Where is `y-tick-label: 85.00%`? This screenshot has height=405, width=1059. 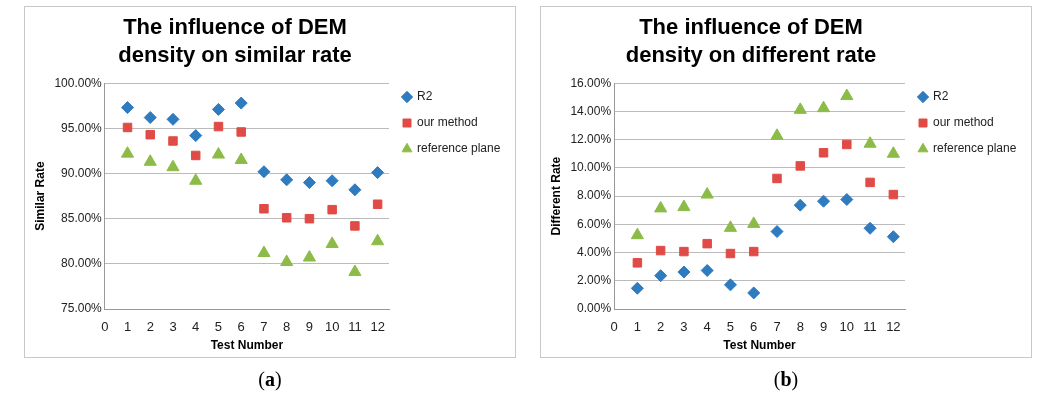
y-tick-label: 85.00% is located at coordinates (82, 217).